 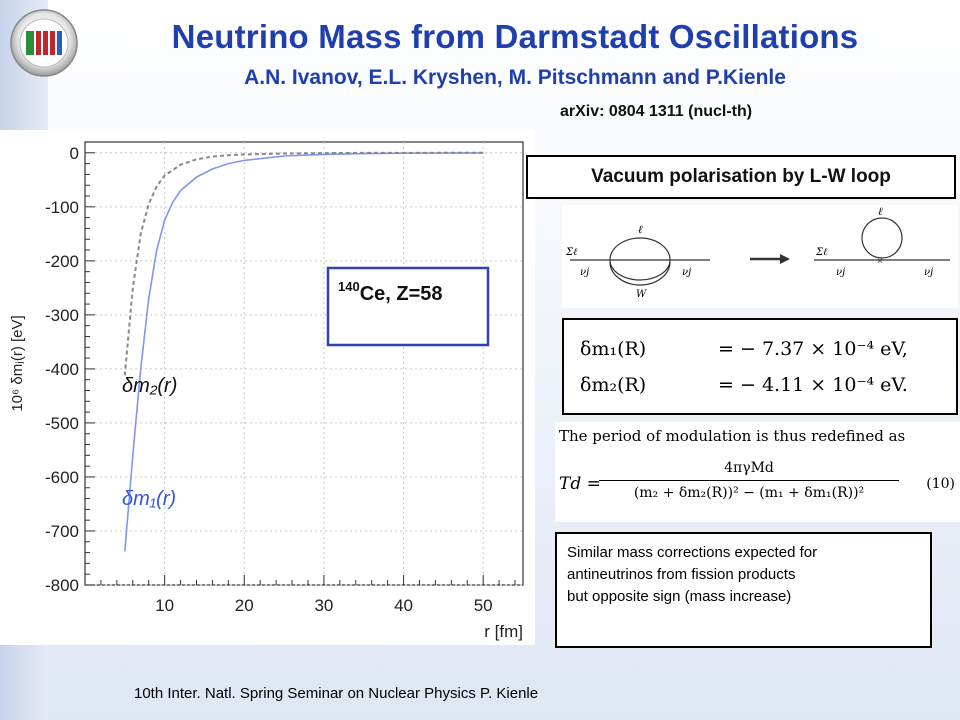 What do you see at coordinates (62, 315) in the screenshot?
I see `y-tick-label: -300` at bounding box center [62, 315].